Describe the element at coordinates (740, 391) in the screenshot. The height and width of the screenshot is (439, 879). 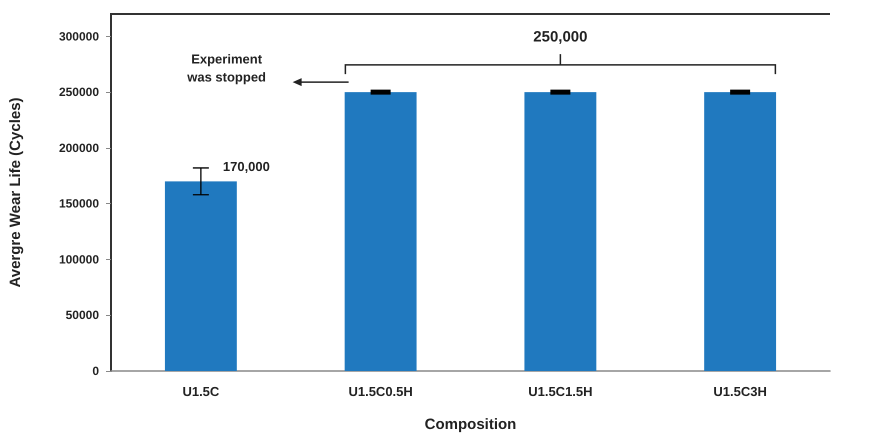
I see `x-tick-label: U1.5C3H` at that location.